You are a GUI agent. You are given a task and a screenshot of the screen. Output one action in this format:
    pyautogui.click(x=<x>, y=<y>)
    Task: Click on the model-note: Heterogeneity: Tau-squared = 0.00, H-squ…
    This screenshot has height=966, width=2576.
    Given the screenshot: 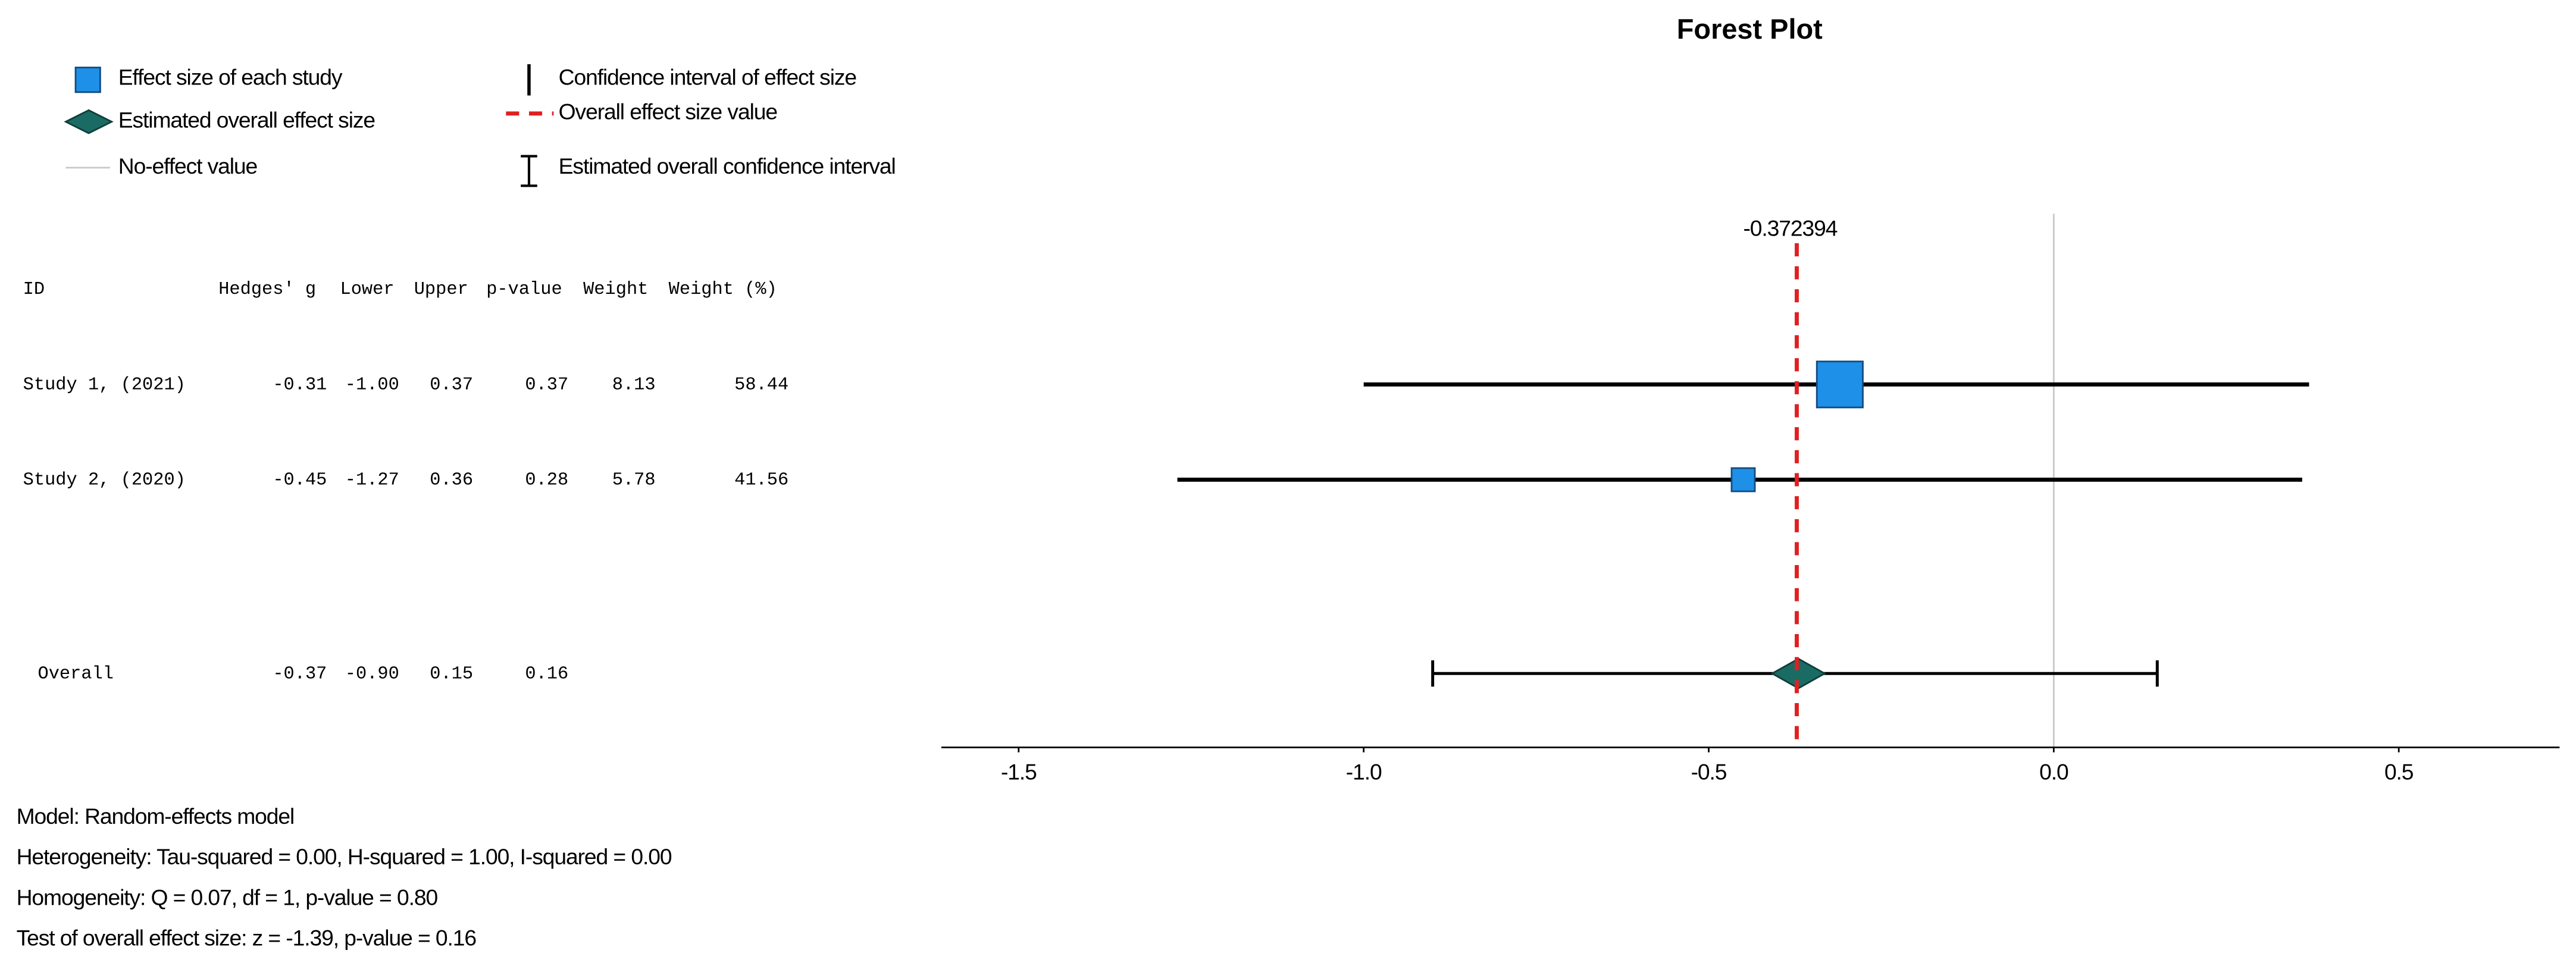 What is the action you would take?
    pyautogui.click(x=344, y=856)
    